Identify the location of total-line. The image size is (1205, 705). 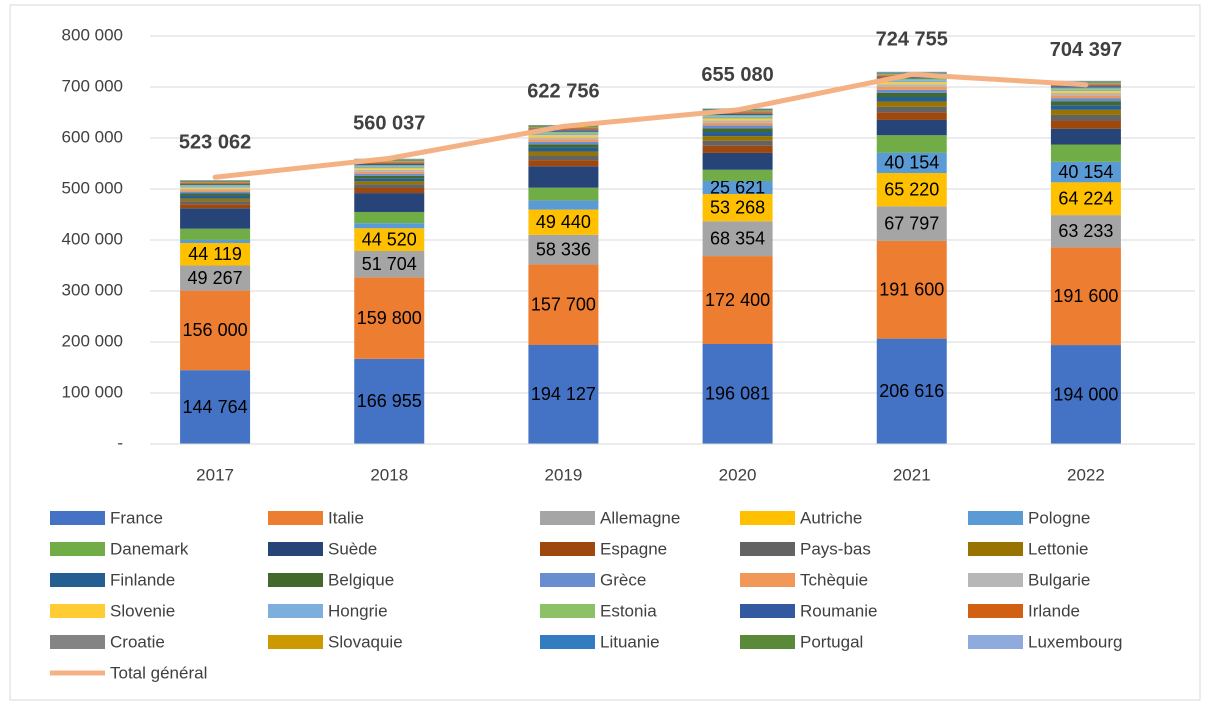
(650, 125).